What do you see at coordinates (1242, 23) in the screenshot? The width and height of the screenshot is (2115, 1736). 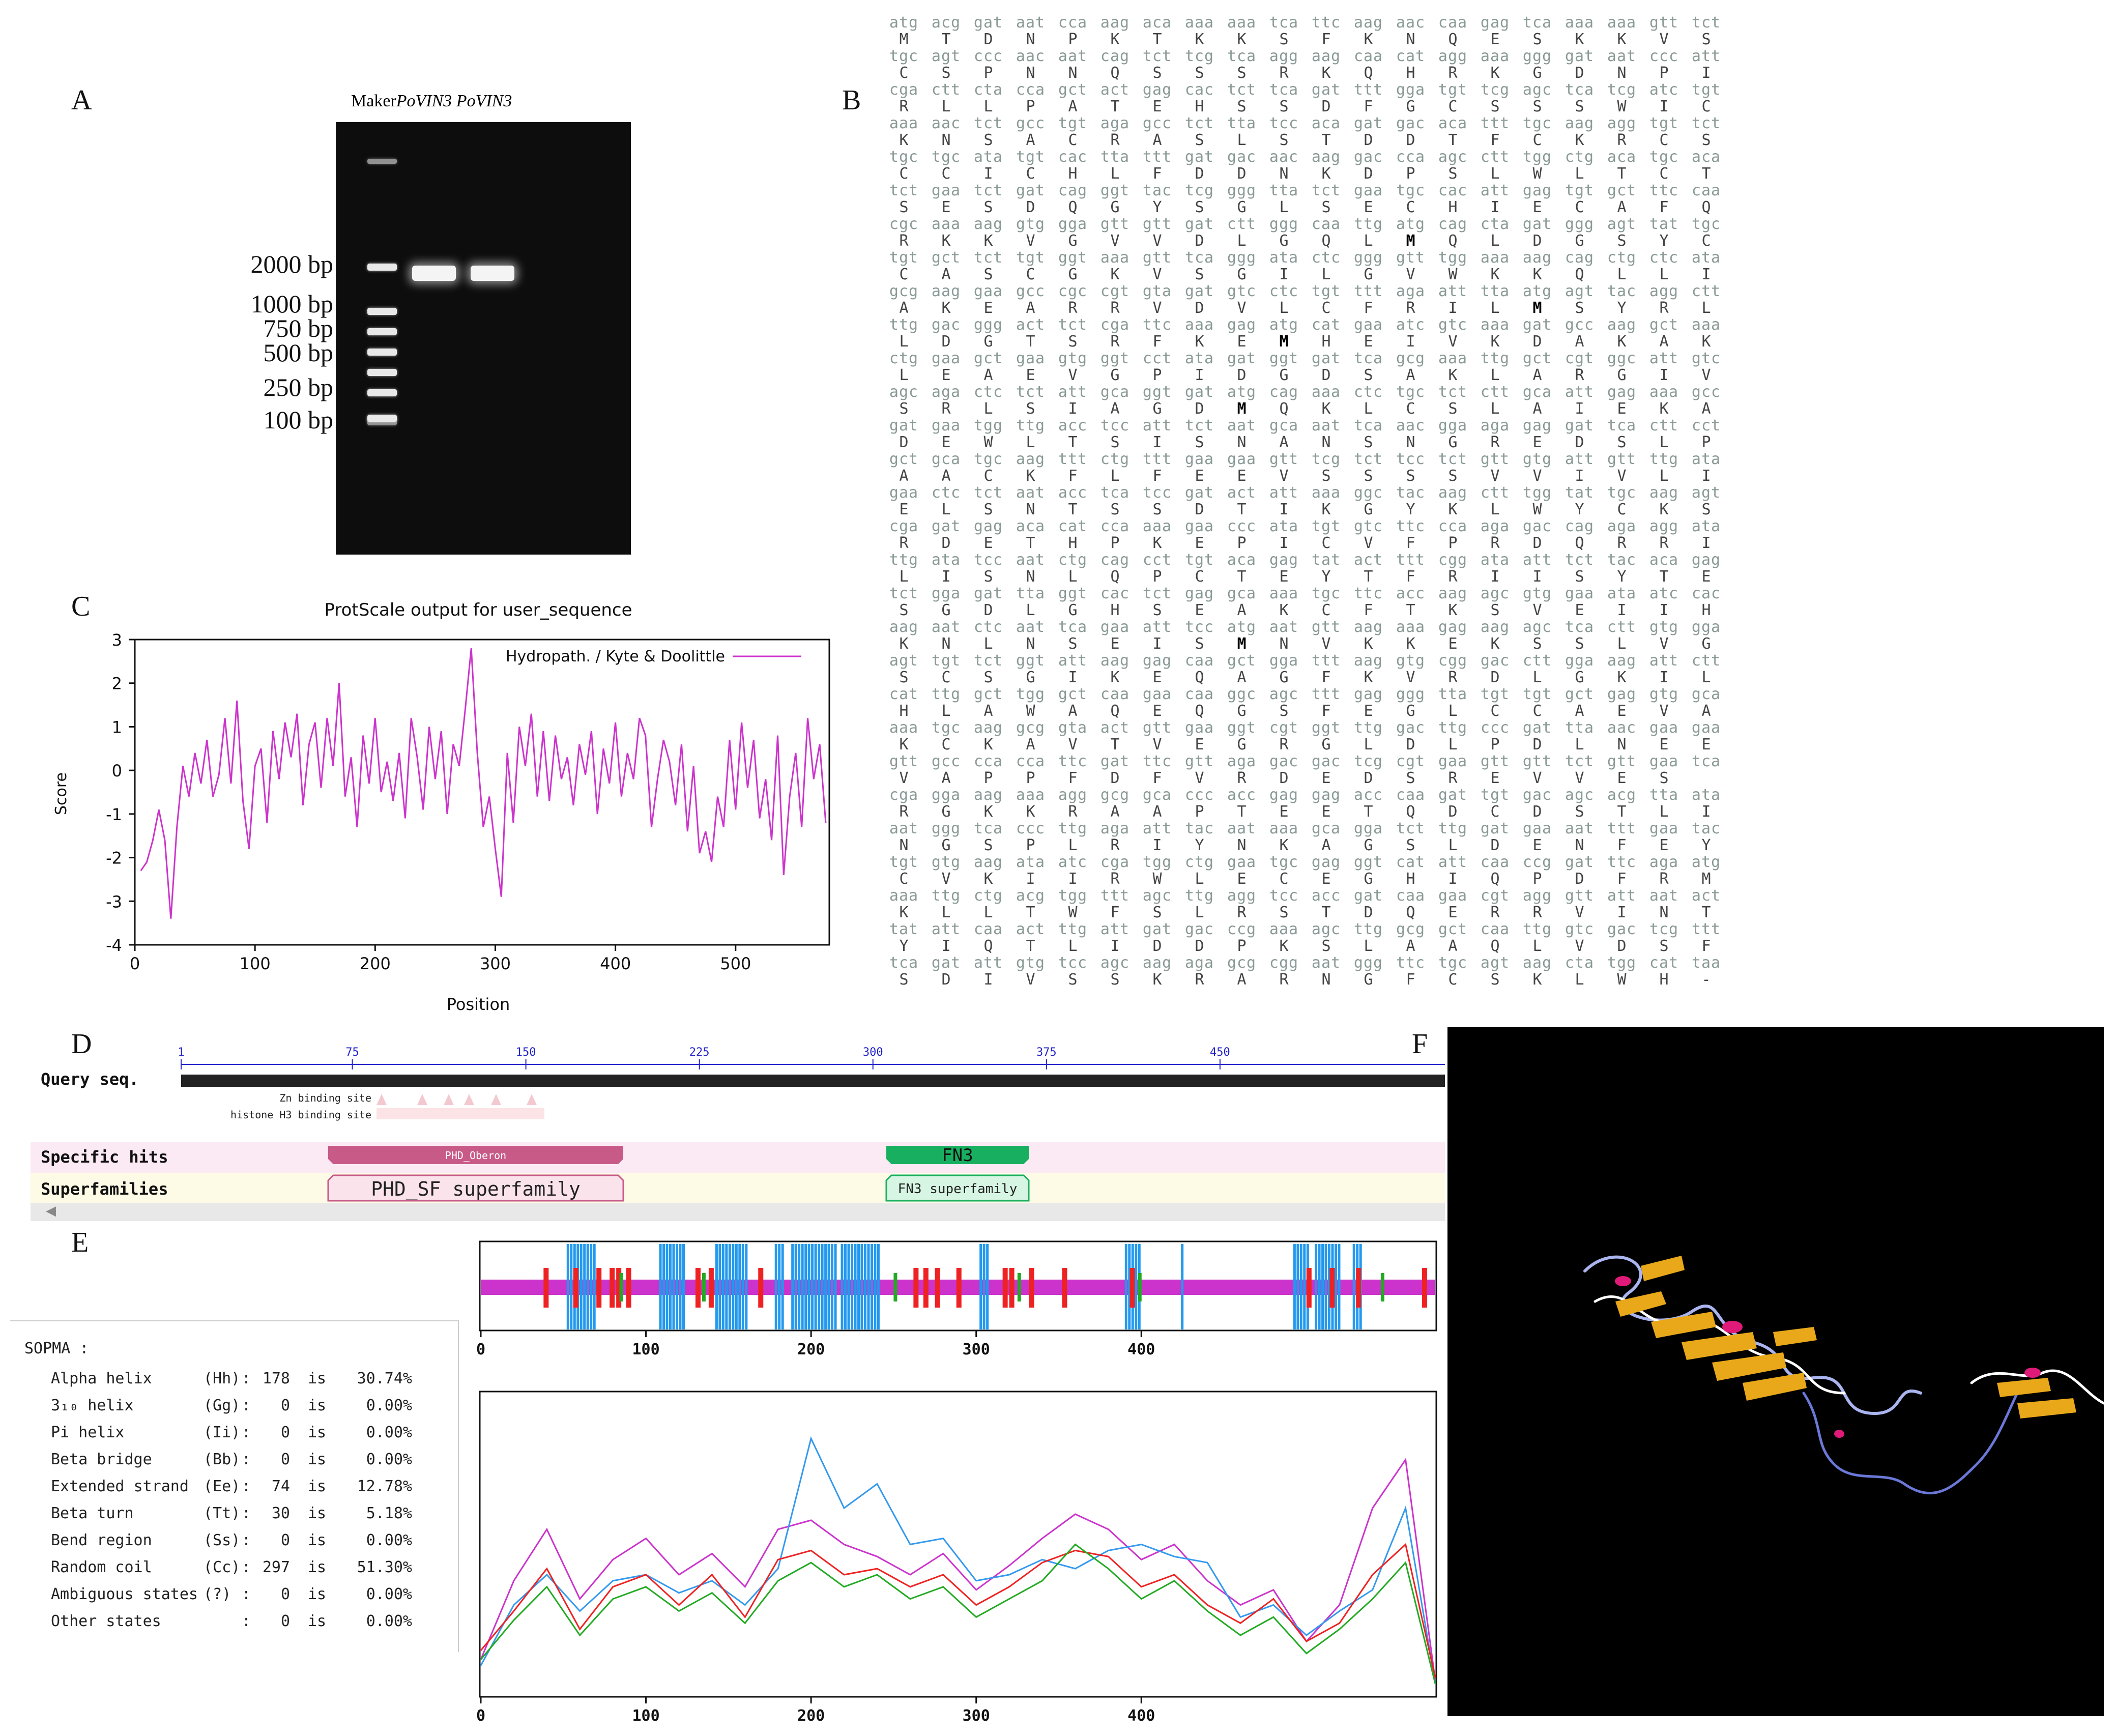 I see `codon: aaa` at bounding box center [1242, 23].